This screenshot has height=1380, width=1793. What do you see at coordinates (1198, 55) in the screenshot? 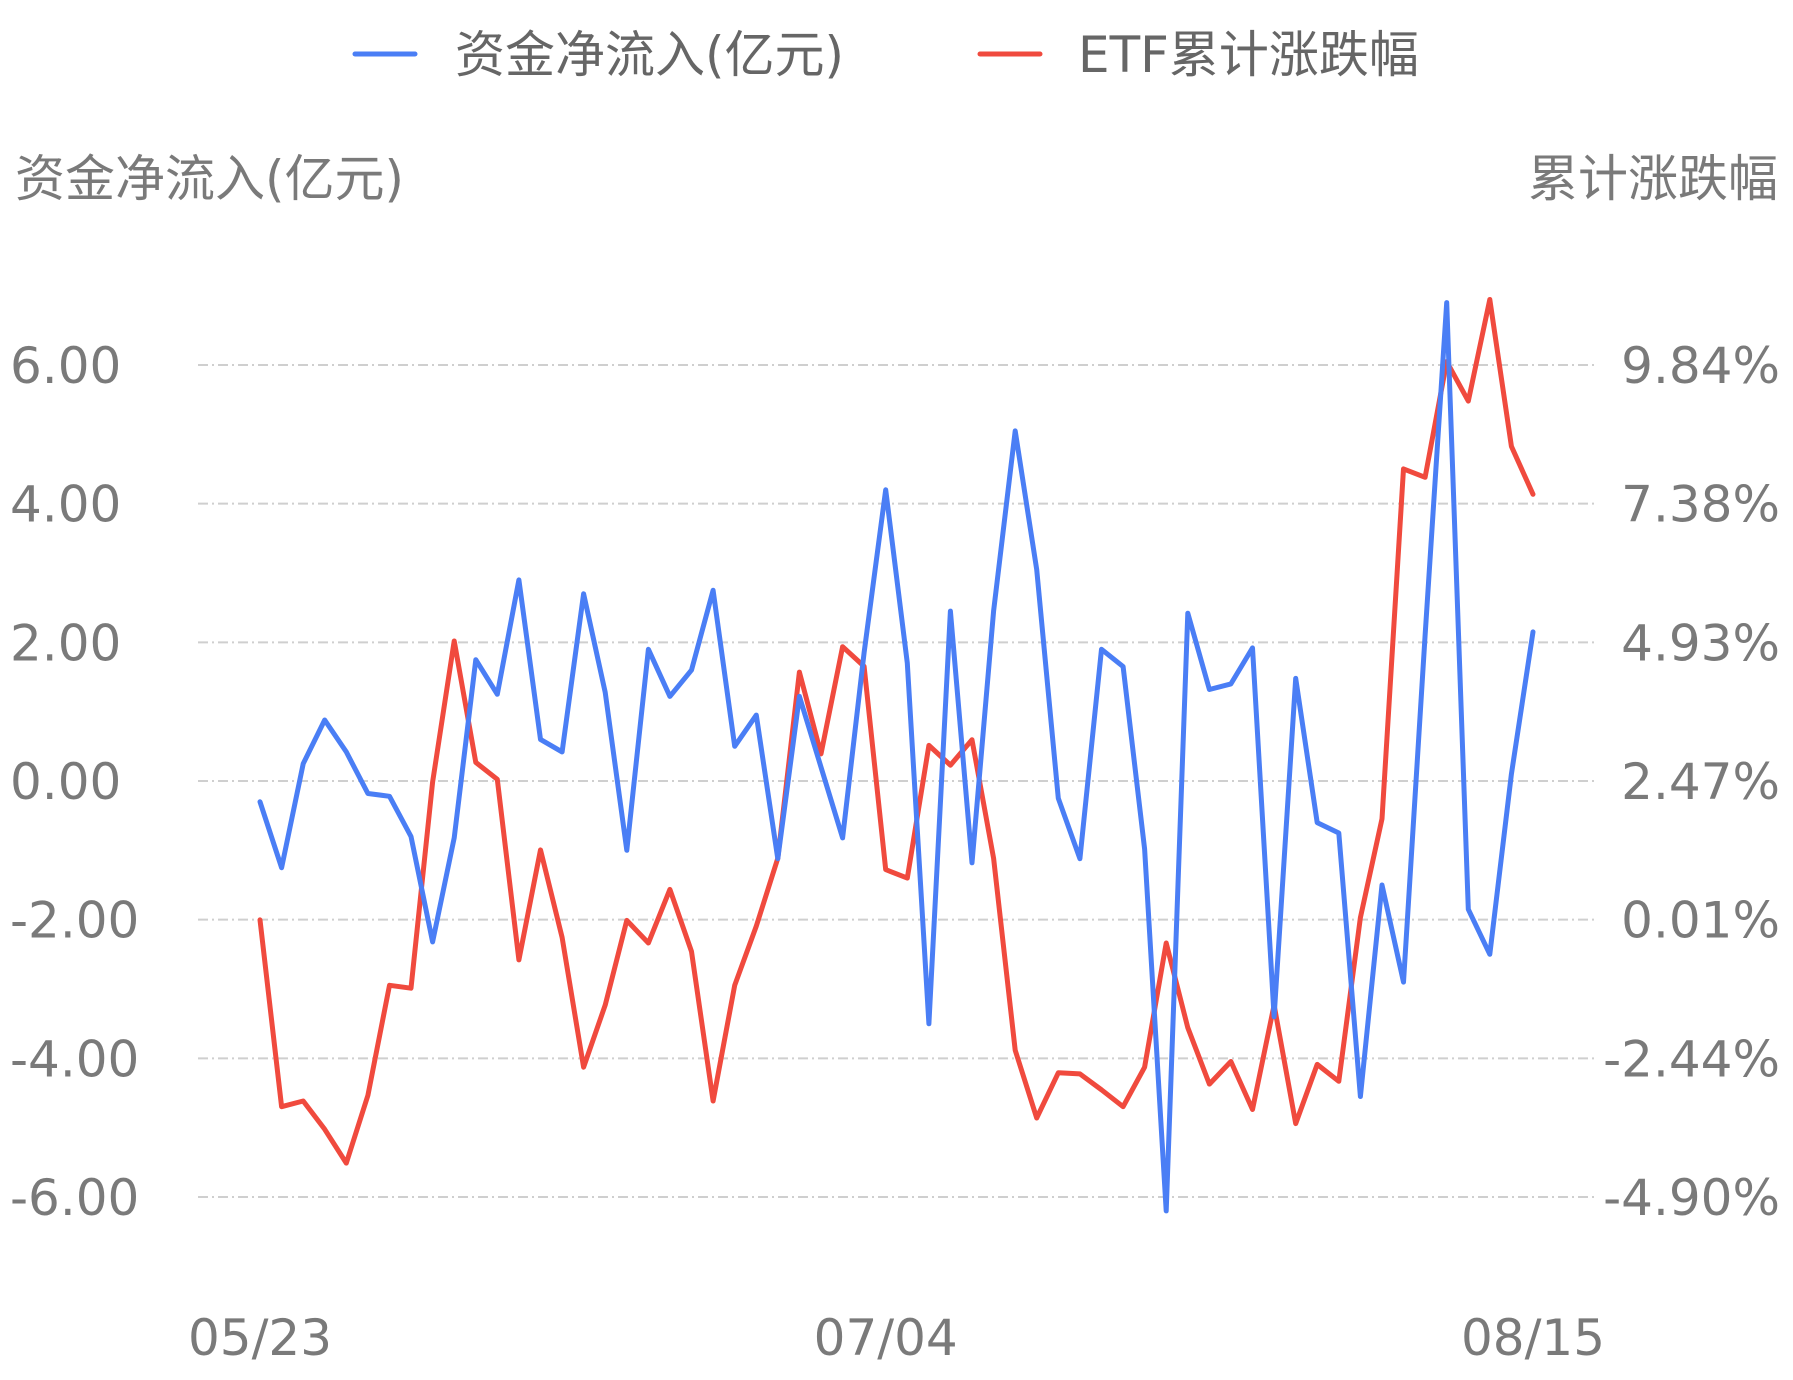
I see `legend-item-etf-return: ETF累计涨跌幅` at bounding box center [1198, 55].